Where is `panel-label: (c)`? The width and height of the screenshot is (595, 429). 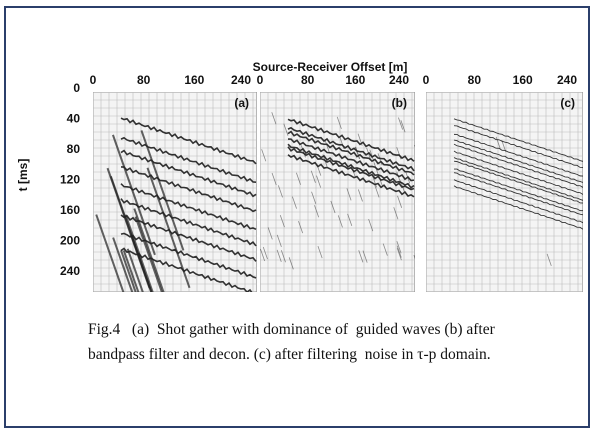 panel-label: (c) is located at coordinates (567, 103).